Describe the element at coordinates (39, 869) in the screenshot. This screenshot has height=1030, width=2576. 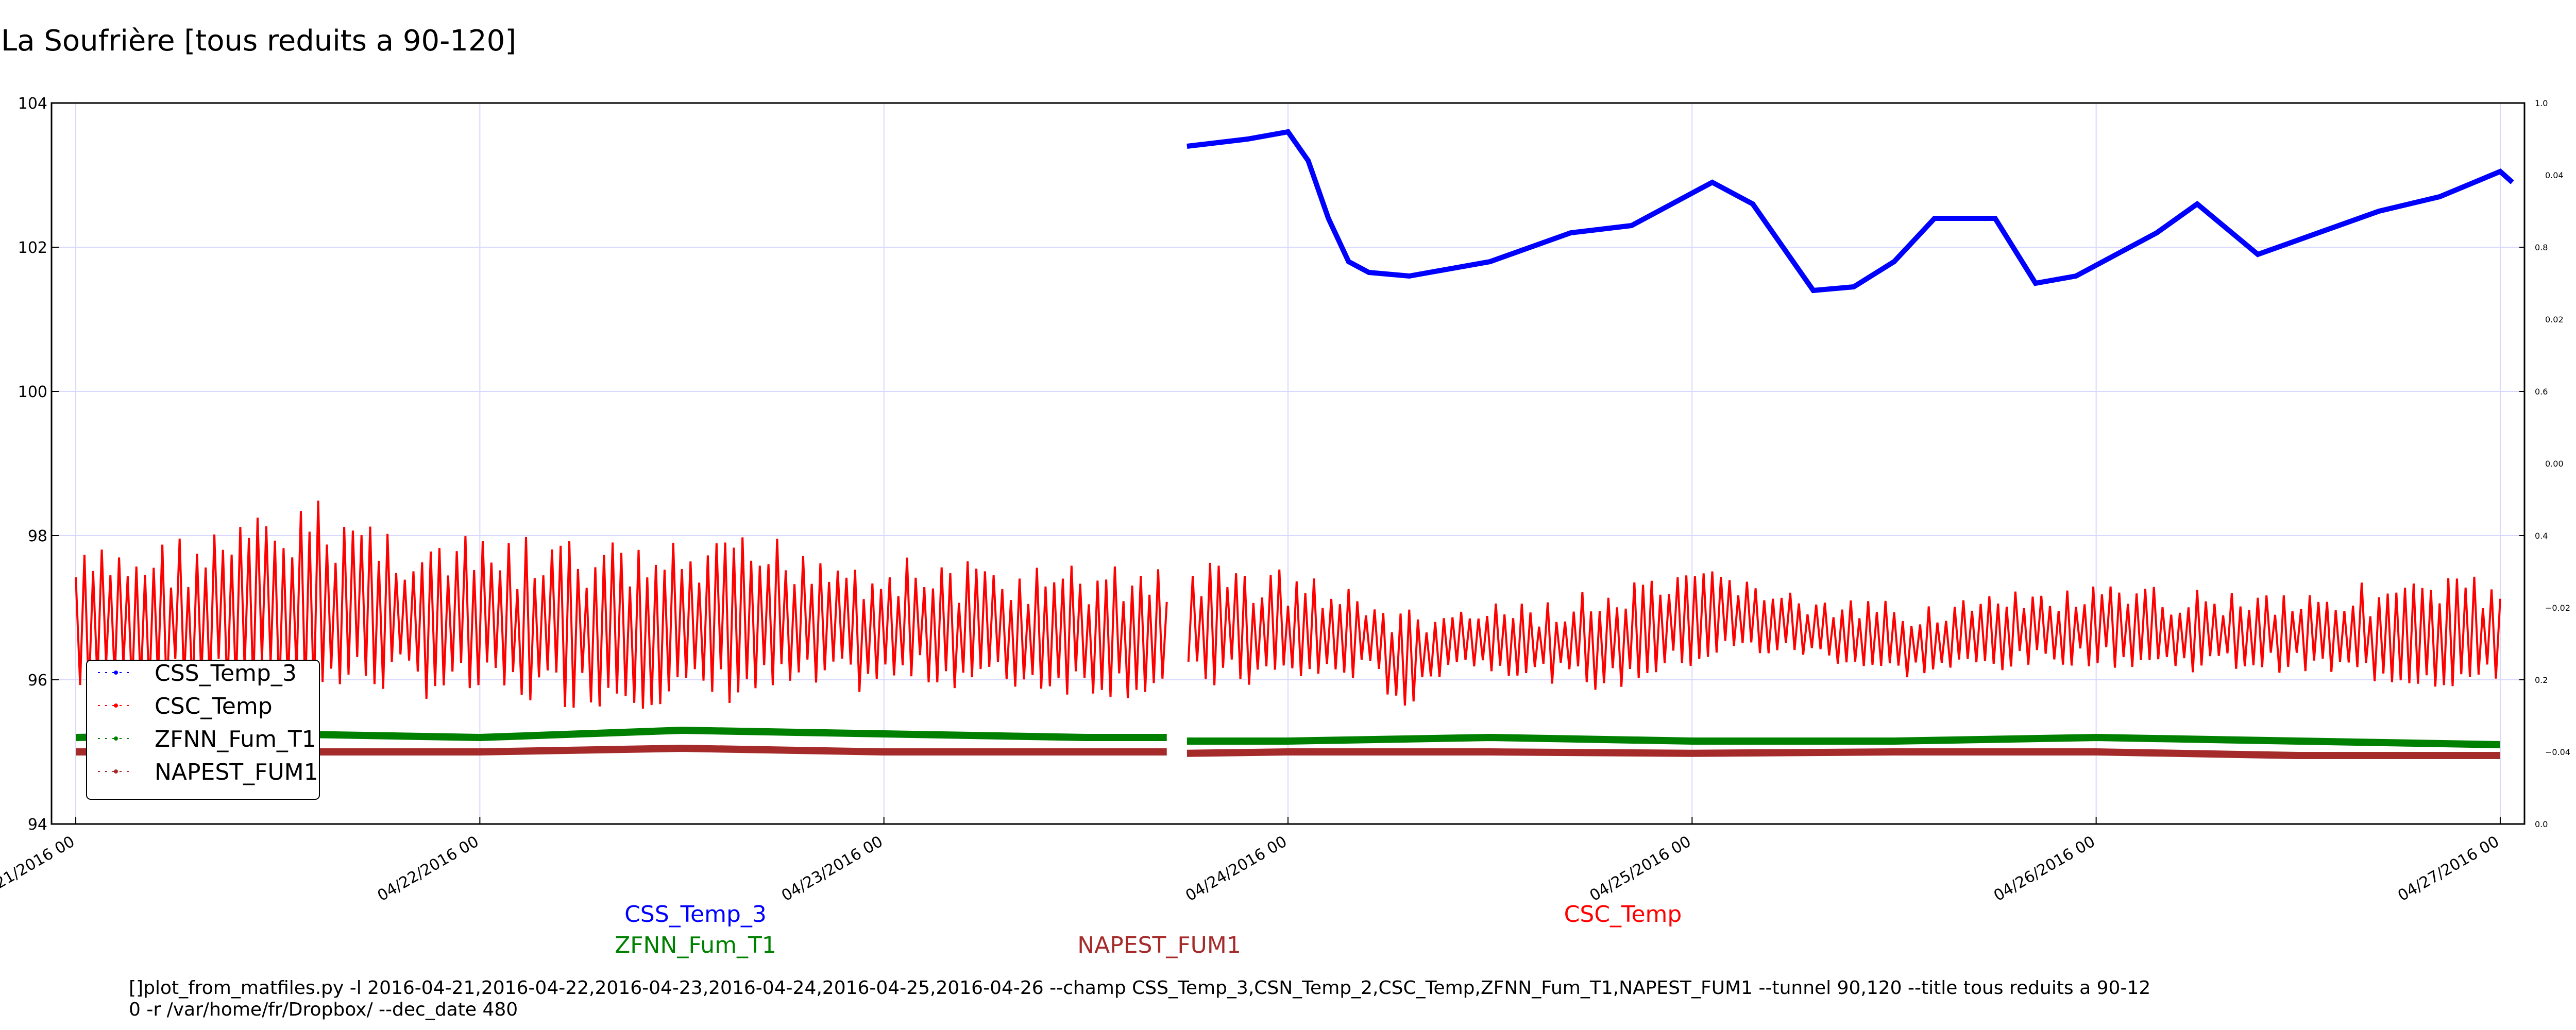
I see `x-tick-label: 04/21/2016 00` at that location.